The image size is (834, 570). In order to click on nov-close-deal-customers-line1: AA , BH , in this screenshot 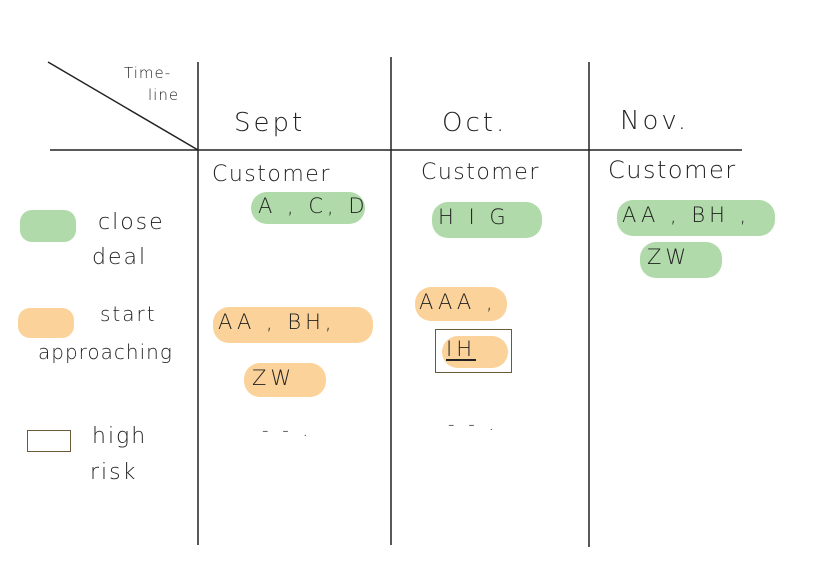, I will do `click(686, 215)`.